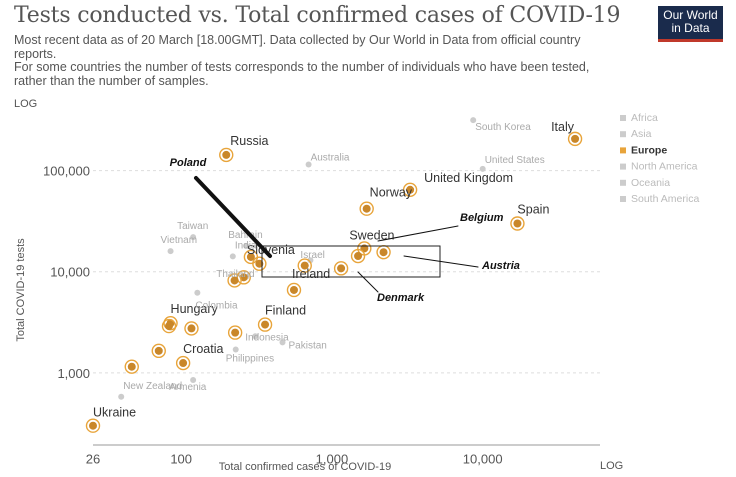 The width and height of the screenshot is (736, 477). I want to click on label-pakistan-35: Pakistan, so click(308, 345).